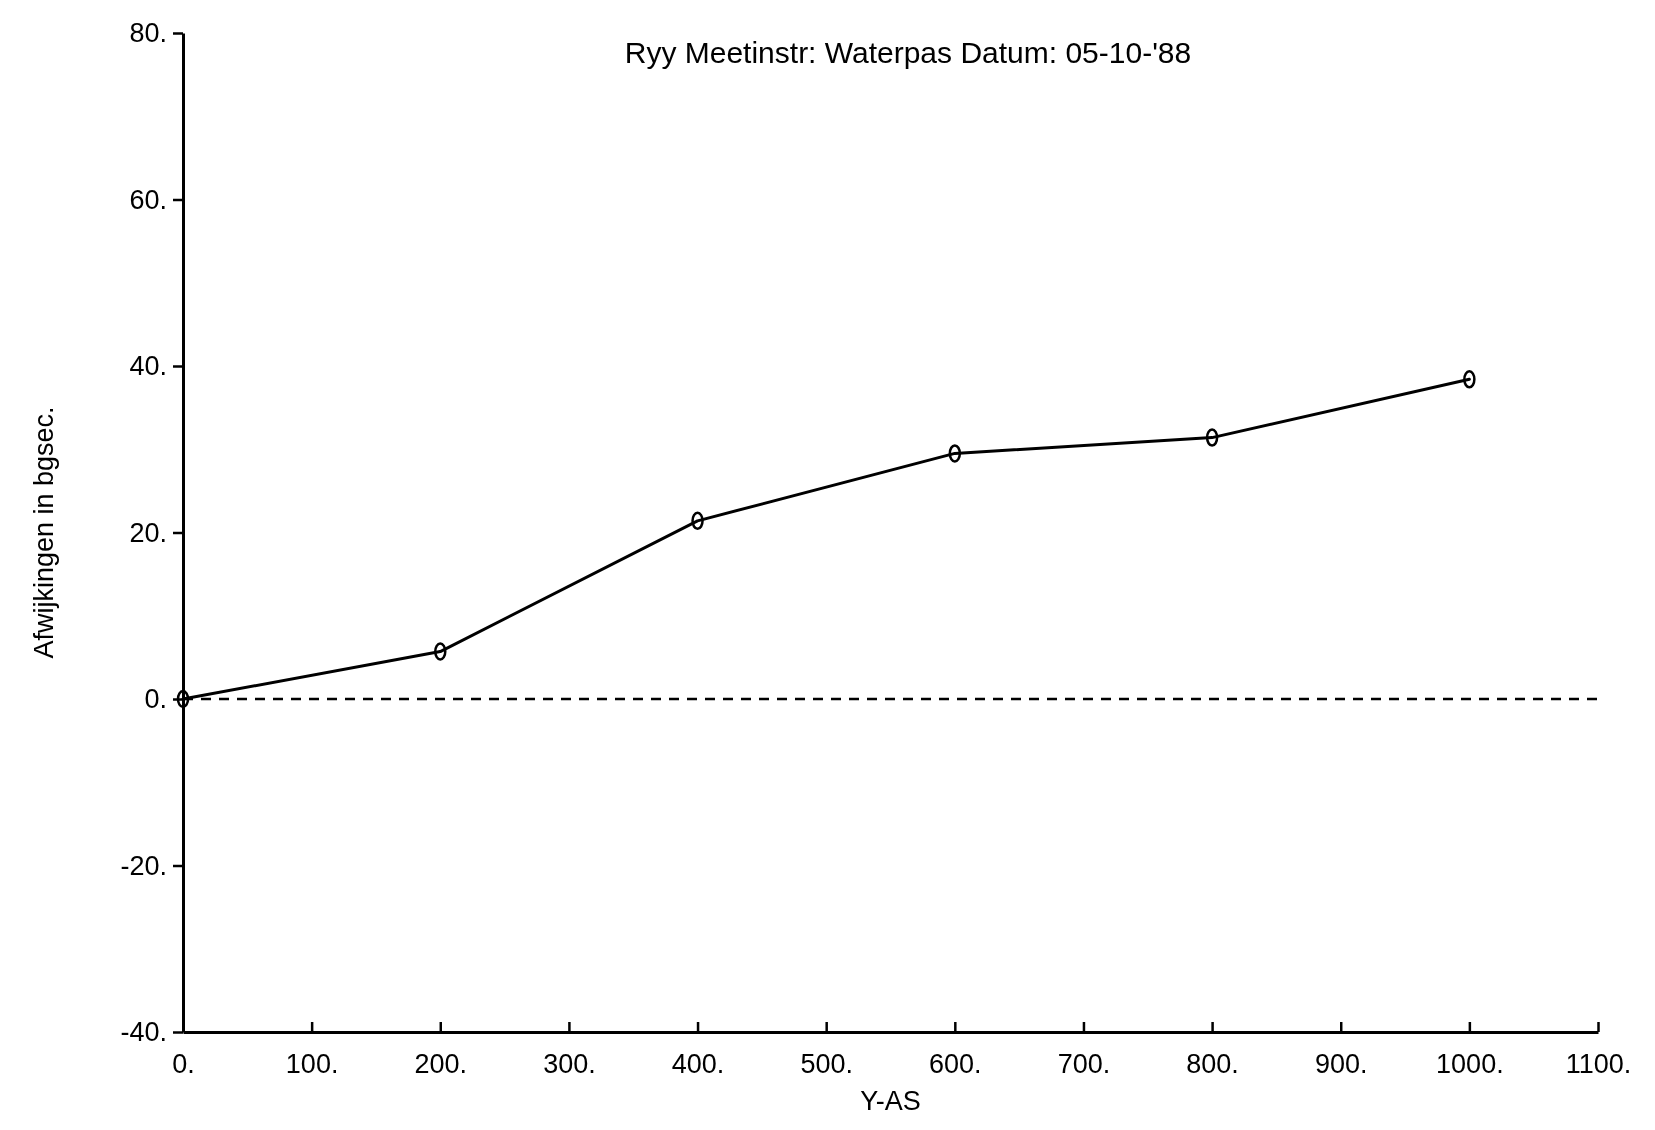 This screenshot has width=1655, height=1130. Describe the element at coordinates (908, 52) in the screenshot. I see `chart-subtitle: Ryy Meetinstr: Waterpas Datum: 05-10-'88` at that location.